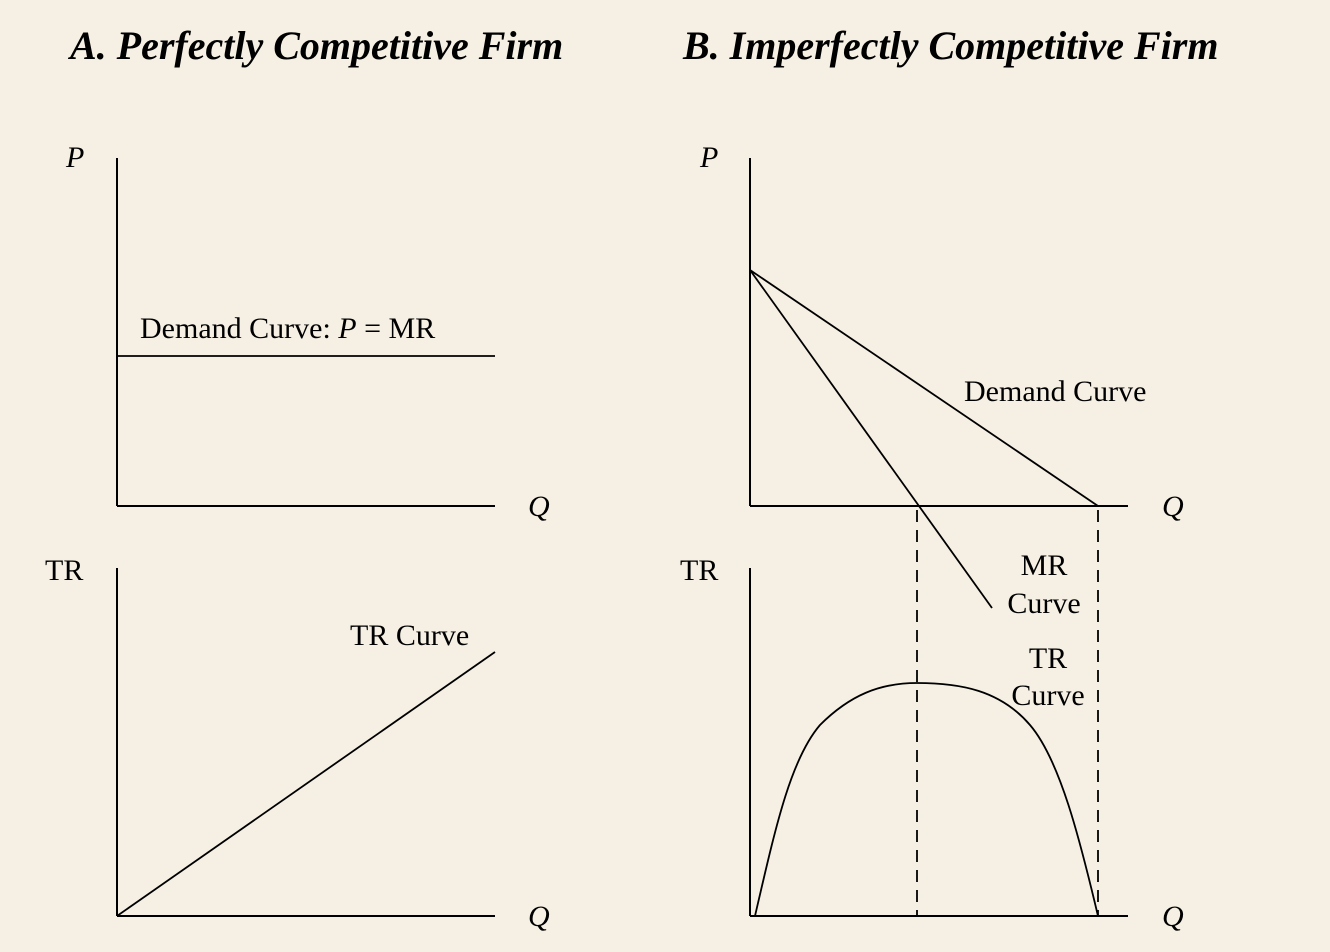  I want to click on panel-b-price-quantity-label: Q, so click(1173, 506).